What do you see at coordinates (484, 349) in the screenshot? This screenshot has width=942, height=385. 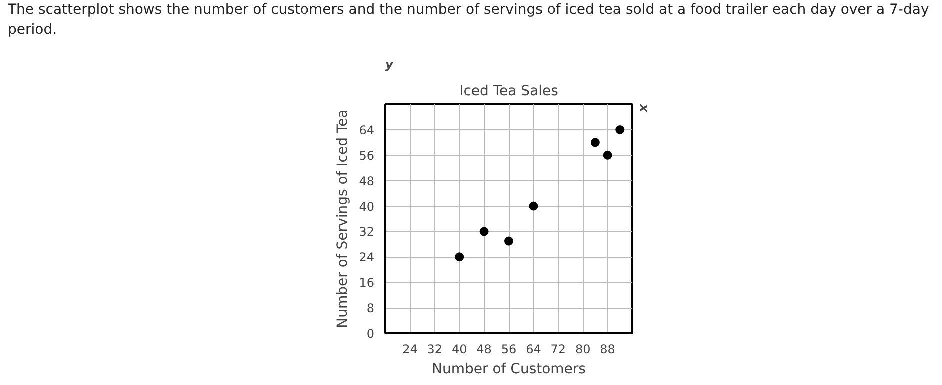 I see `x-tick-label: 48` at bounding box center [484, 349].